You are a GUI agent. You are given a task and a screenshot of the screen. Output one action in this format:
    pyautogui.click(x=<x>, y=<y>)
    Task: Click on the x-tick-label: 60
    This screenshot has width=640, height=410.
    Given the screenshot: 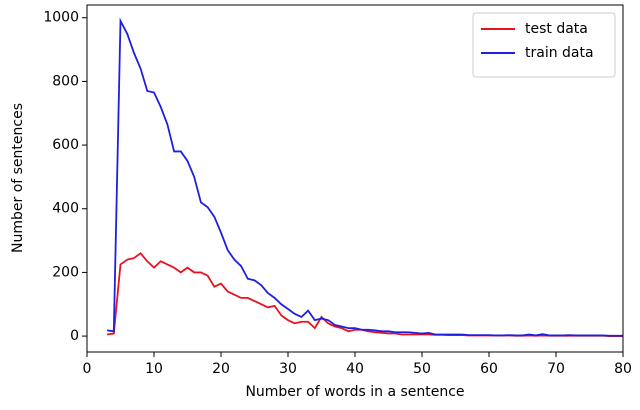 What is the action you would take?
    pyautogui.click(x=489, y=369)
    